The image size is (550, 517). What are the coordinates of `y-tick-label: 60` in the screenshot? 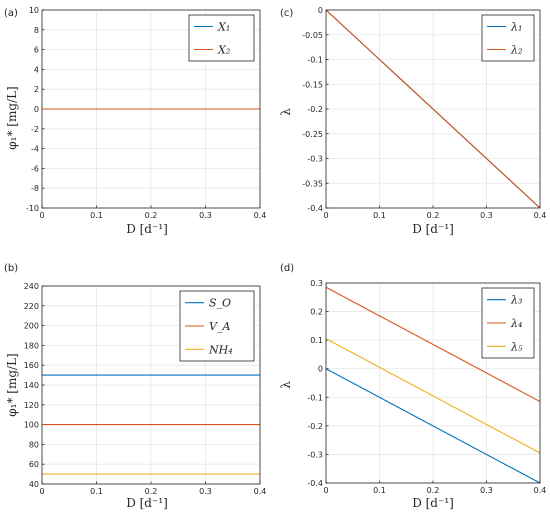 It's located at (34, 464).